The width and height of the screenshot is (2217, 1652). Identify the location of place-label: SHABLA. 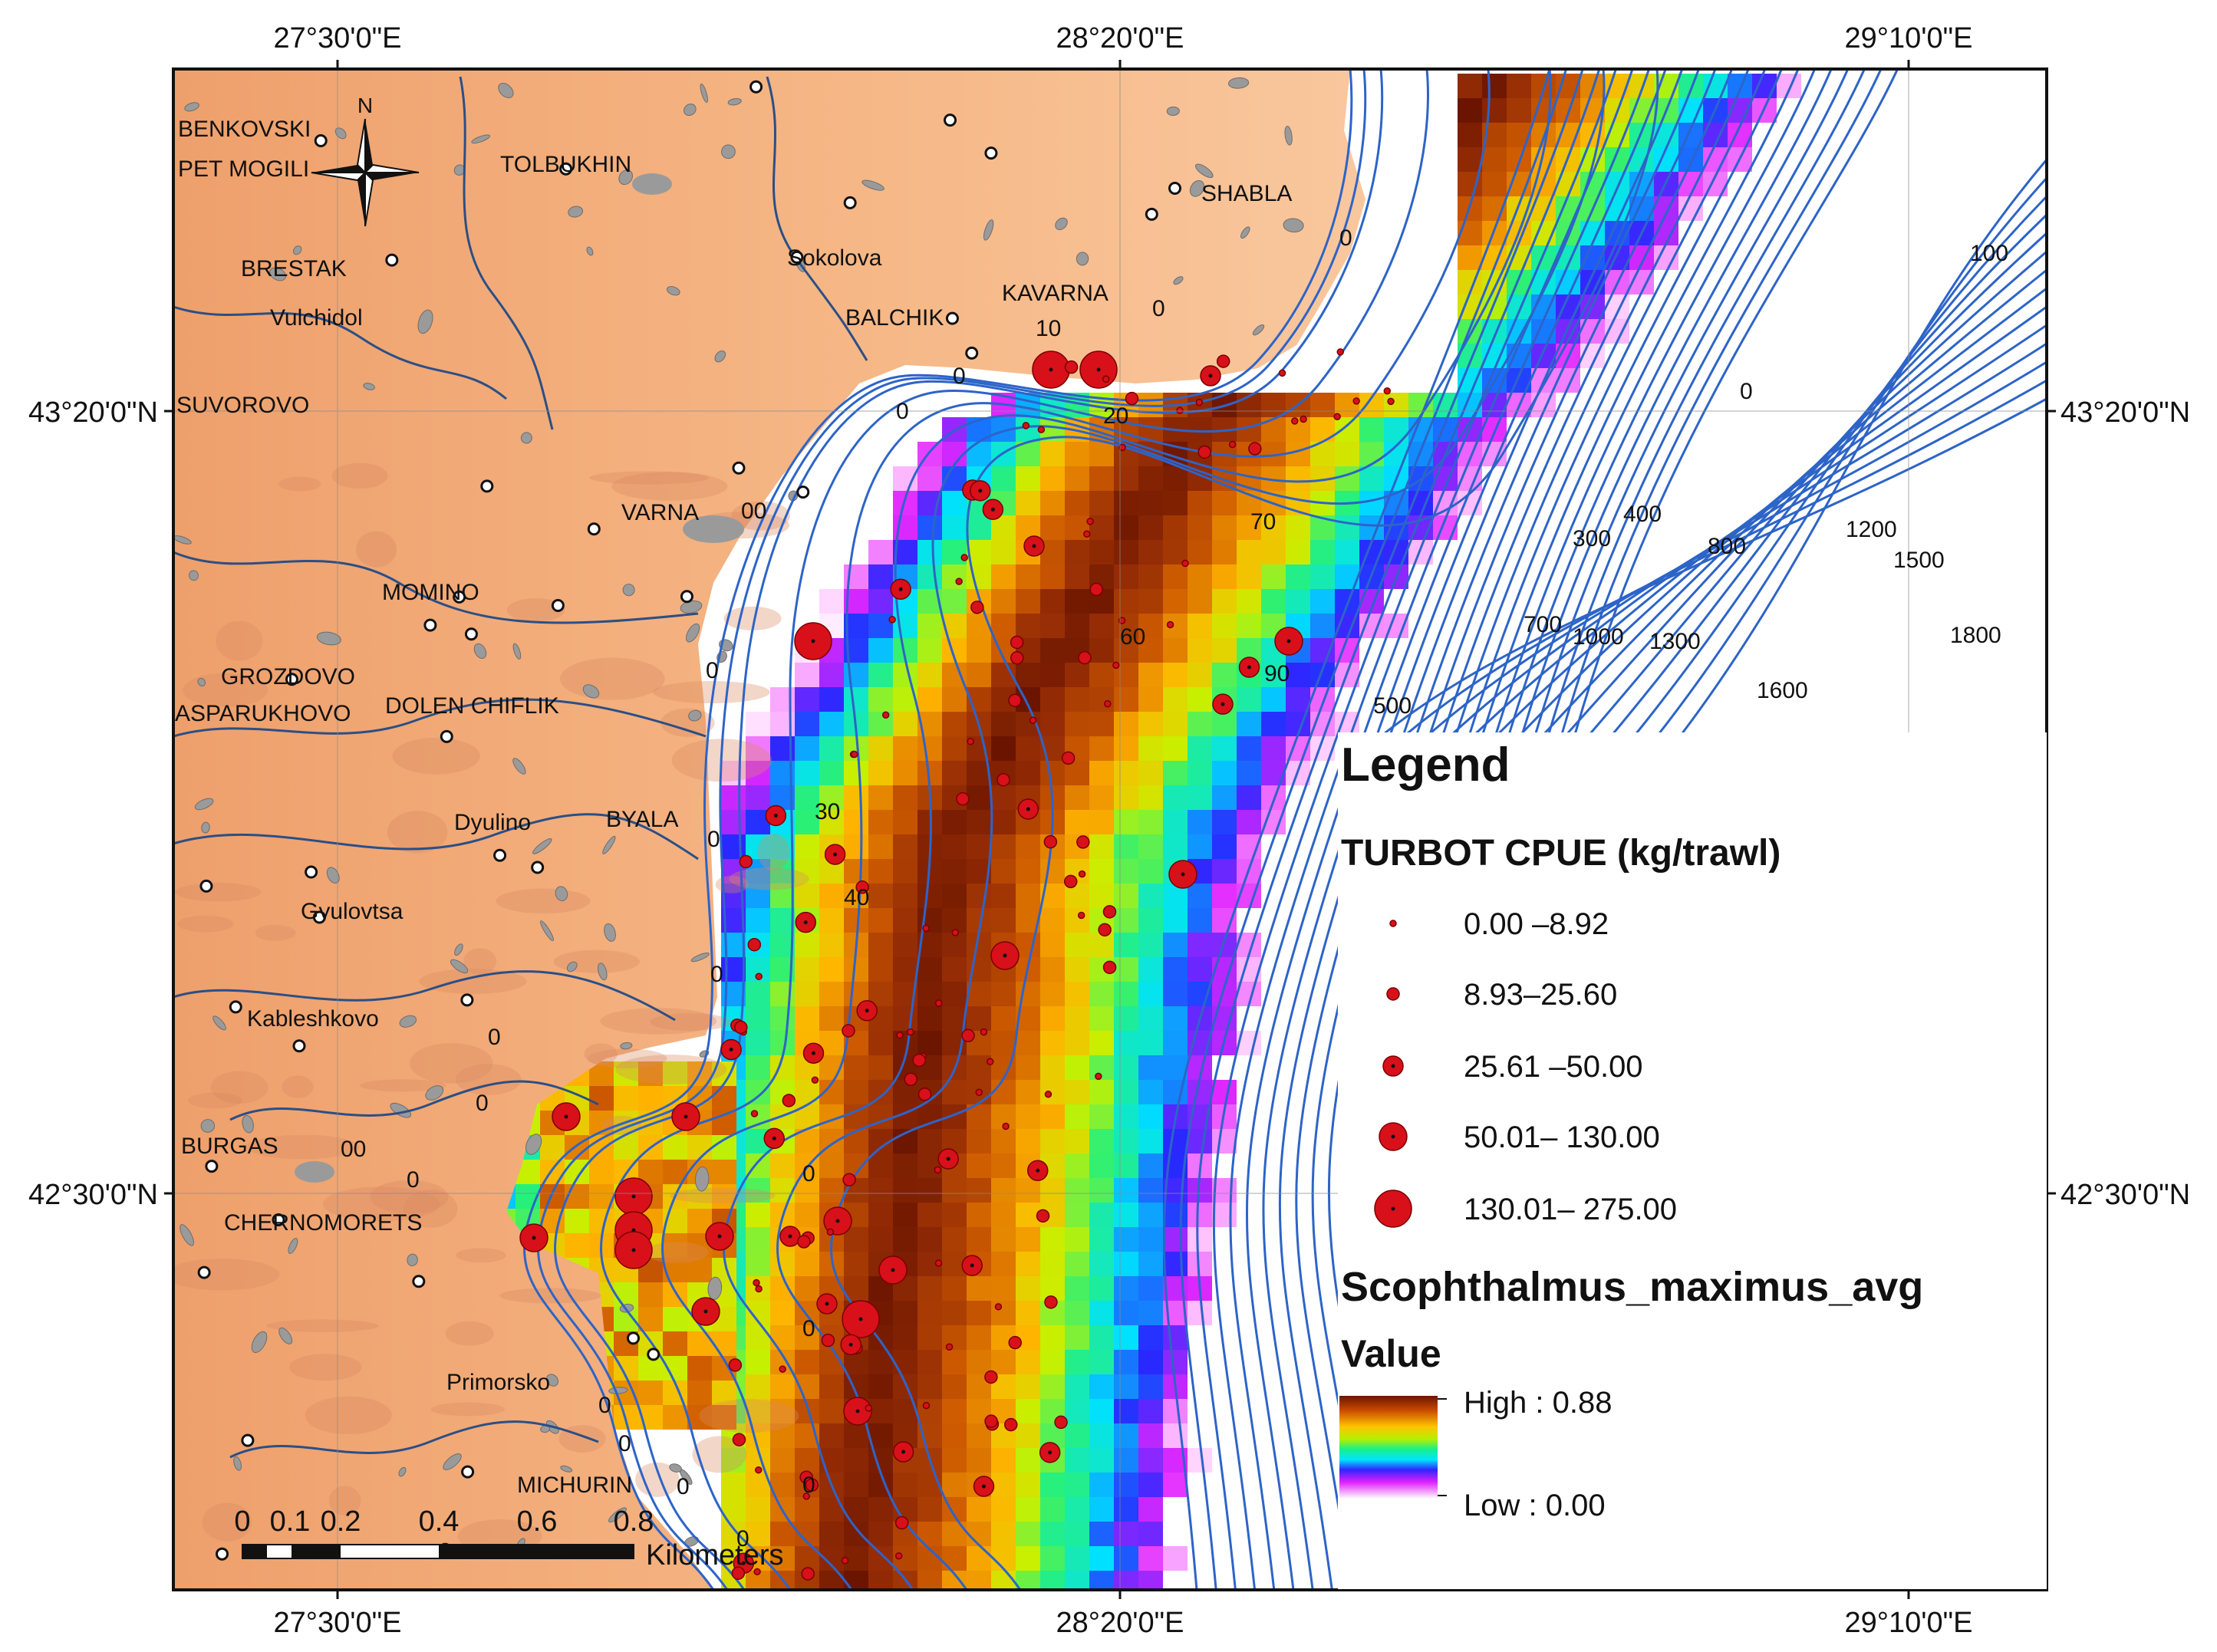
(1246, 193).